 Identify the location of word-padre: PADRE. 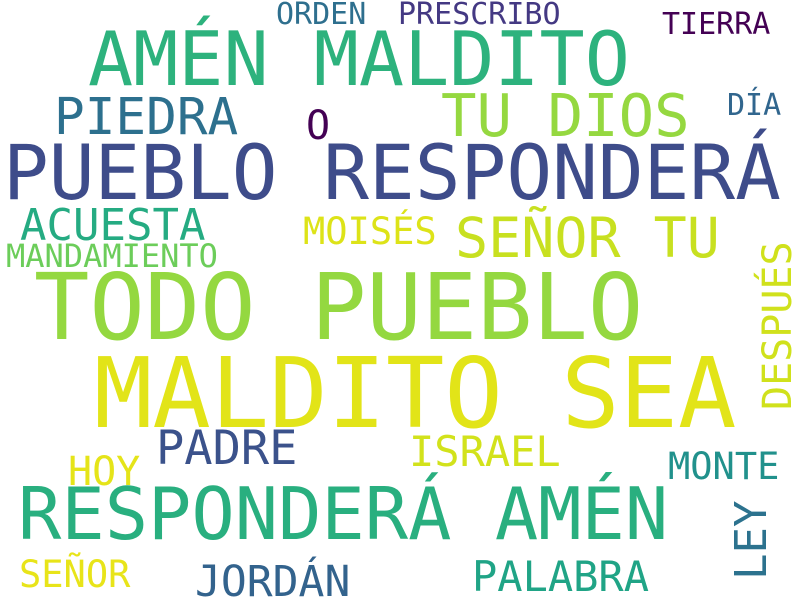
(227, 448).